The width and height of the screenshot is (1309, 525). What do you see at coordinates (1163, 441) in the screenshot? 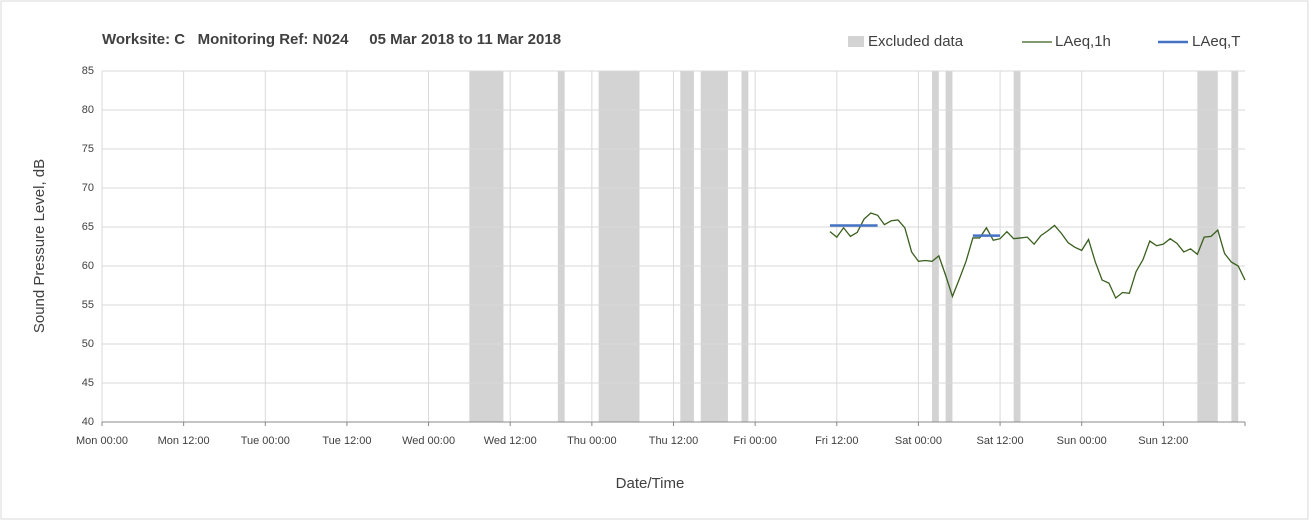
I see `x-tick-label: Sun 12:00` at bounding box center [1163, 441].